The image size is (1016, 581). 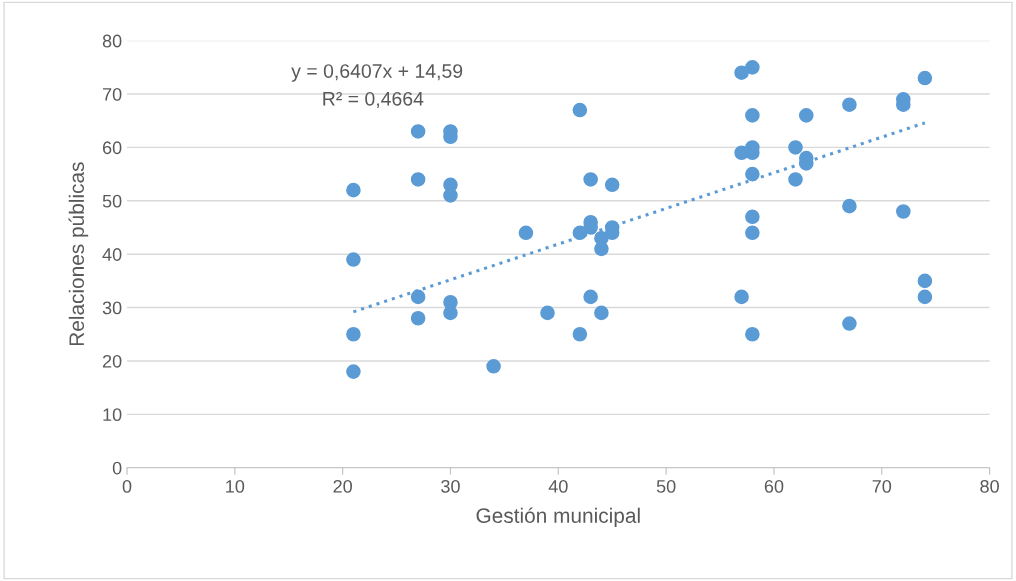 What do you see at coordinates (450, 486) in the screenshot?
I see `x-tick-label: 30` at bounding box center [450, 486].